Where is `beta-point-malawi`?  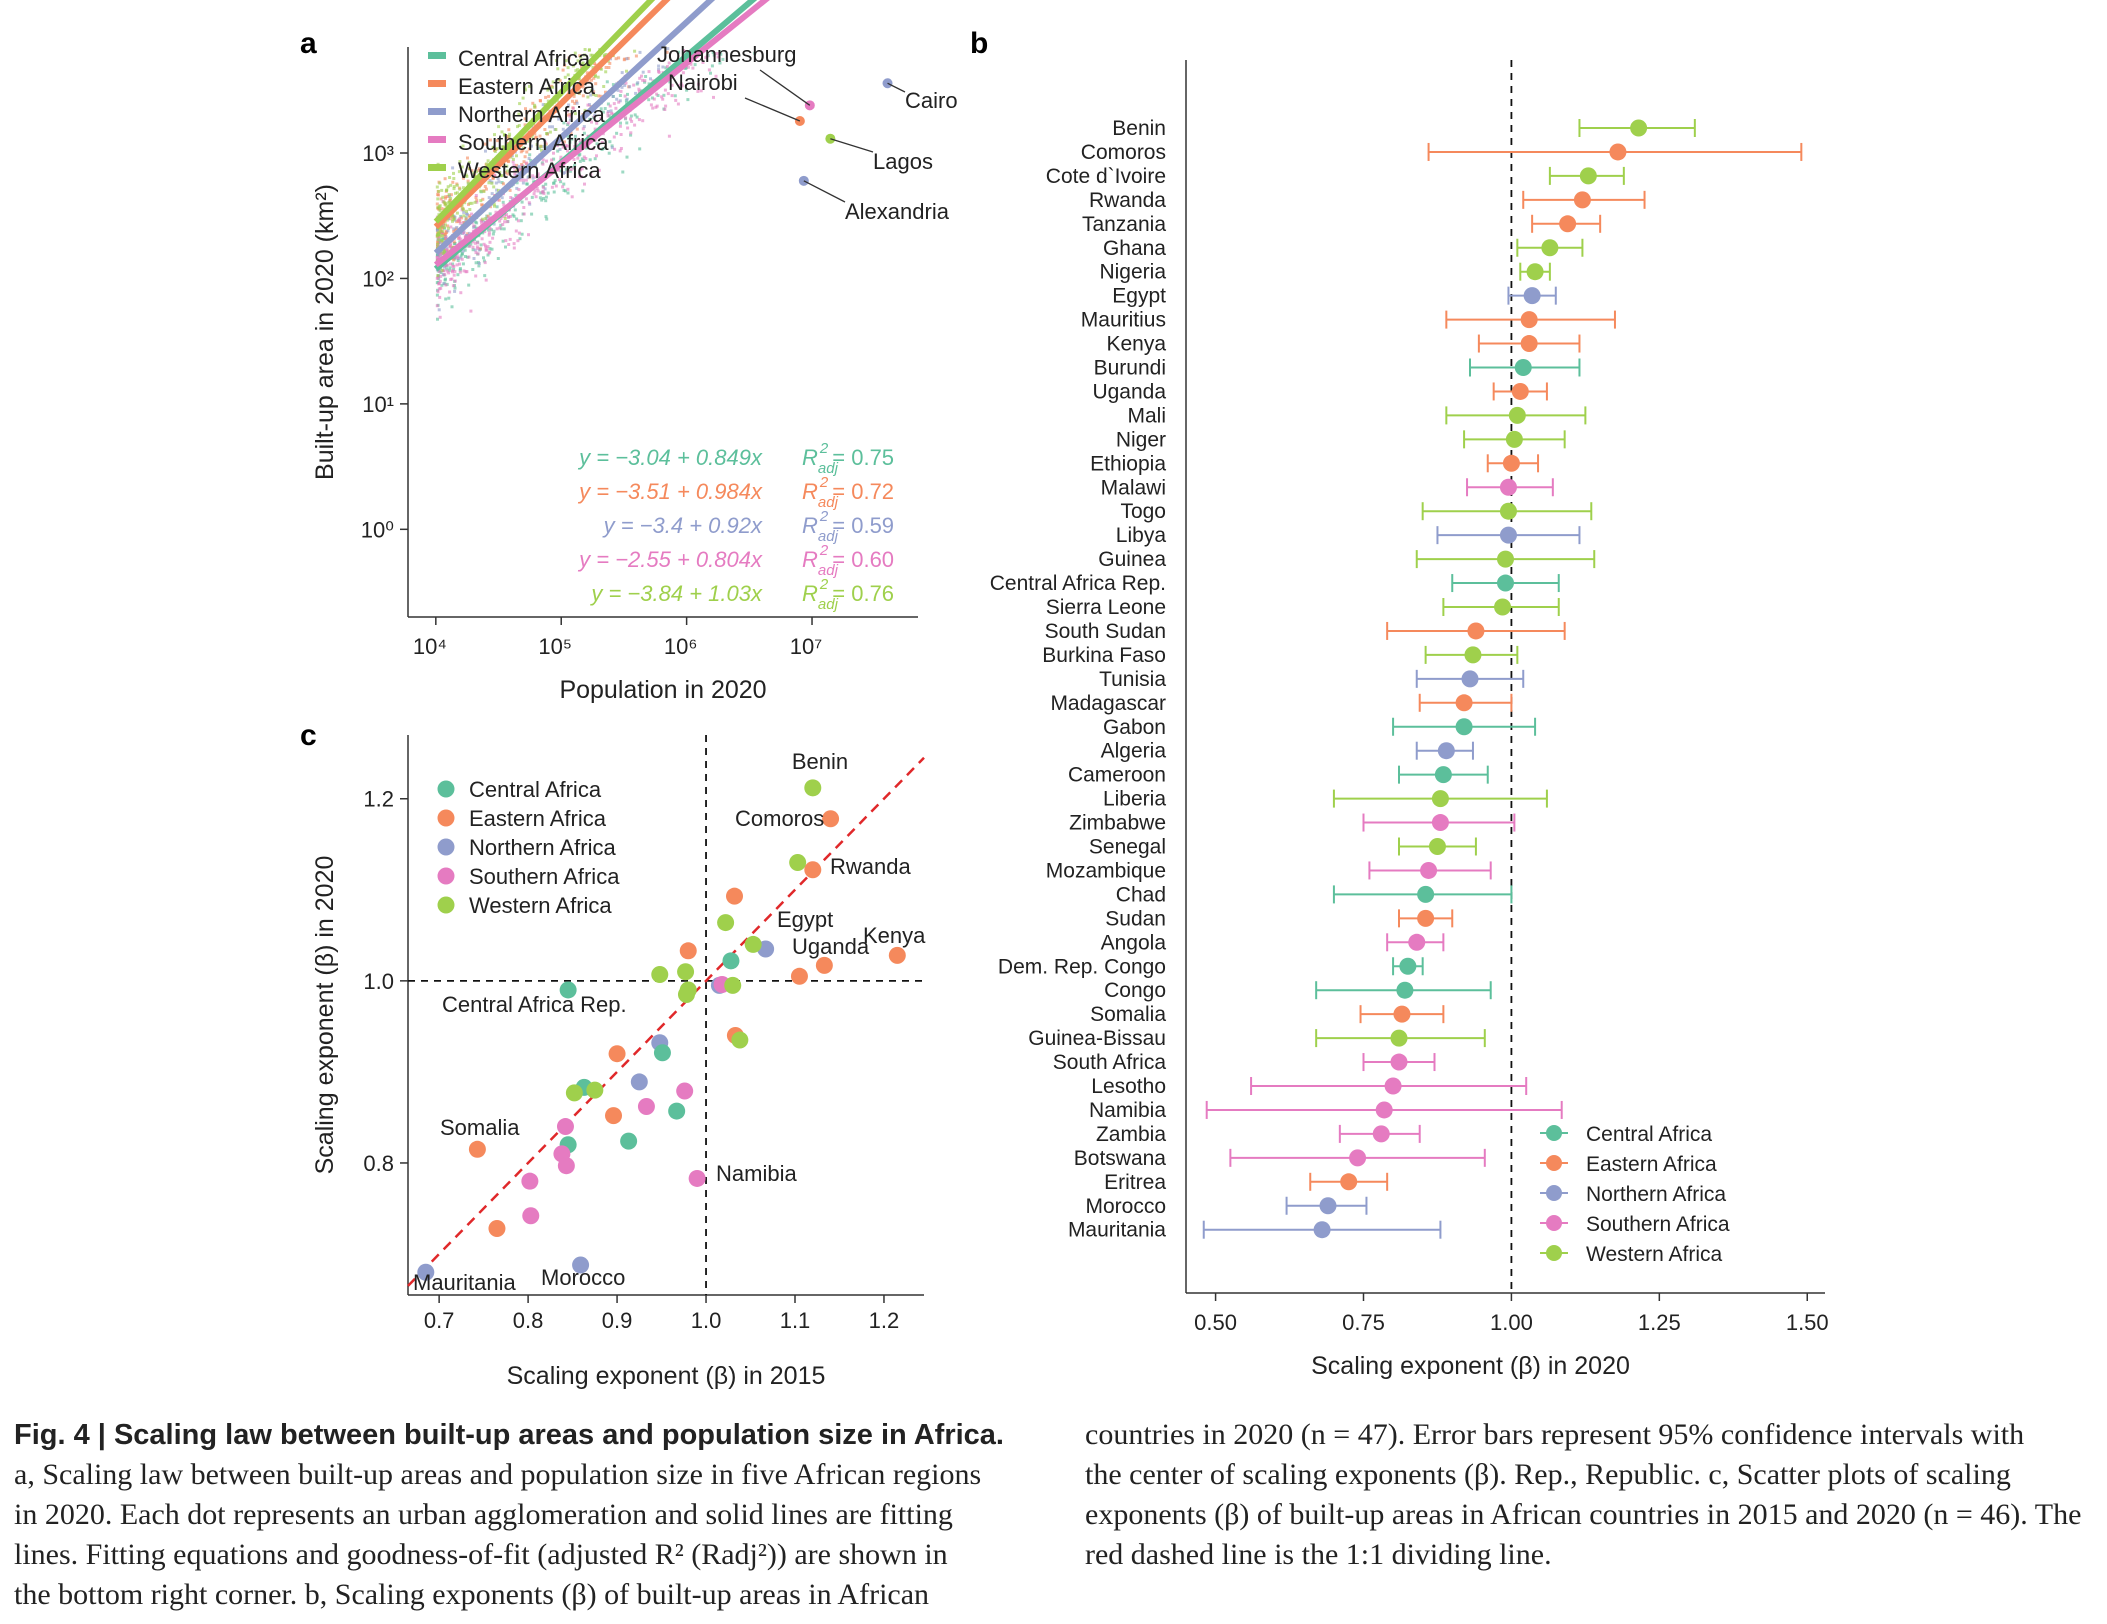
beta-point-malawi is located at coordinates (1508, 487).